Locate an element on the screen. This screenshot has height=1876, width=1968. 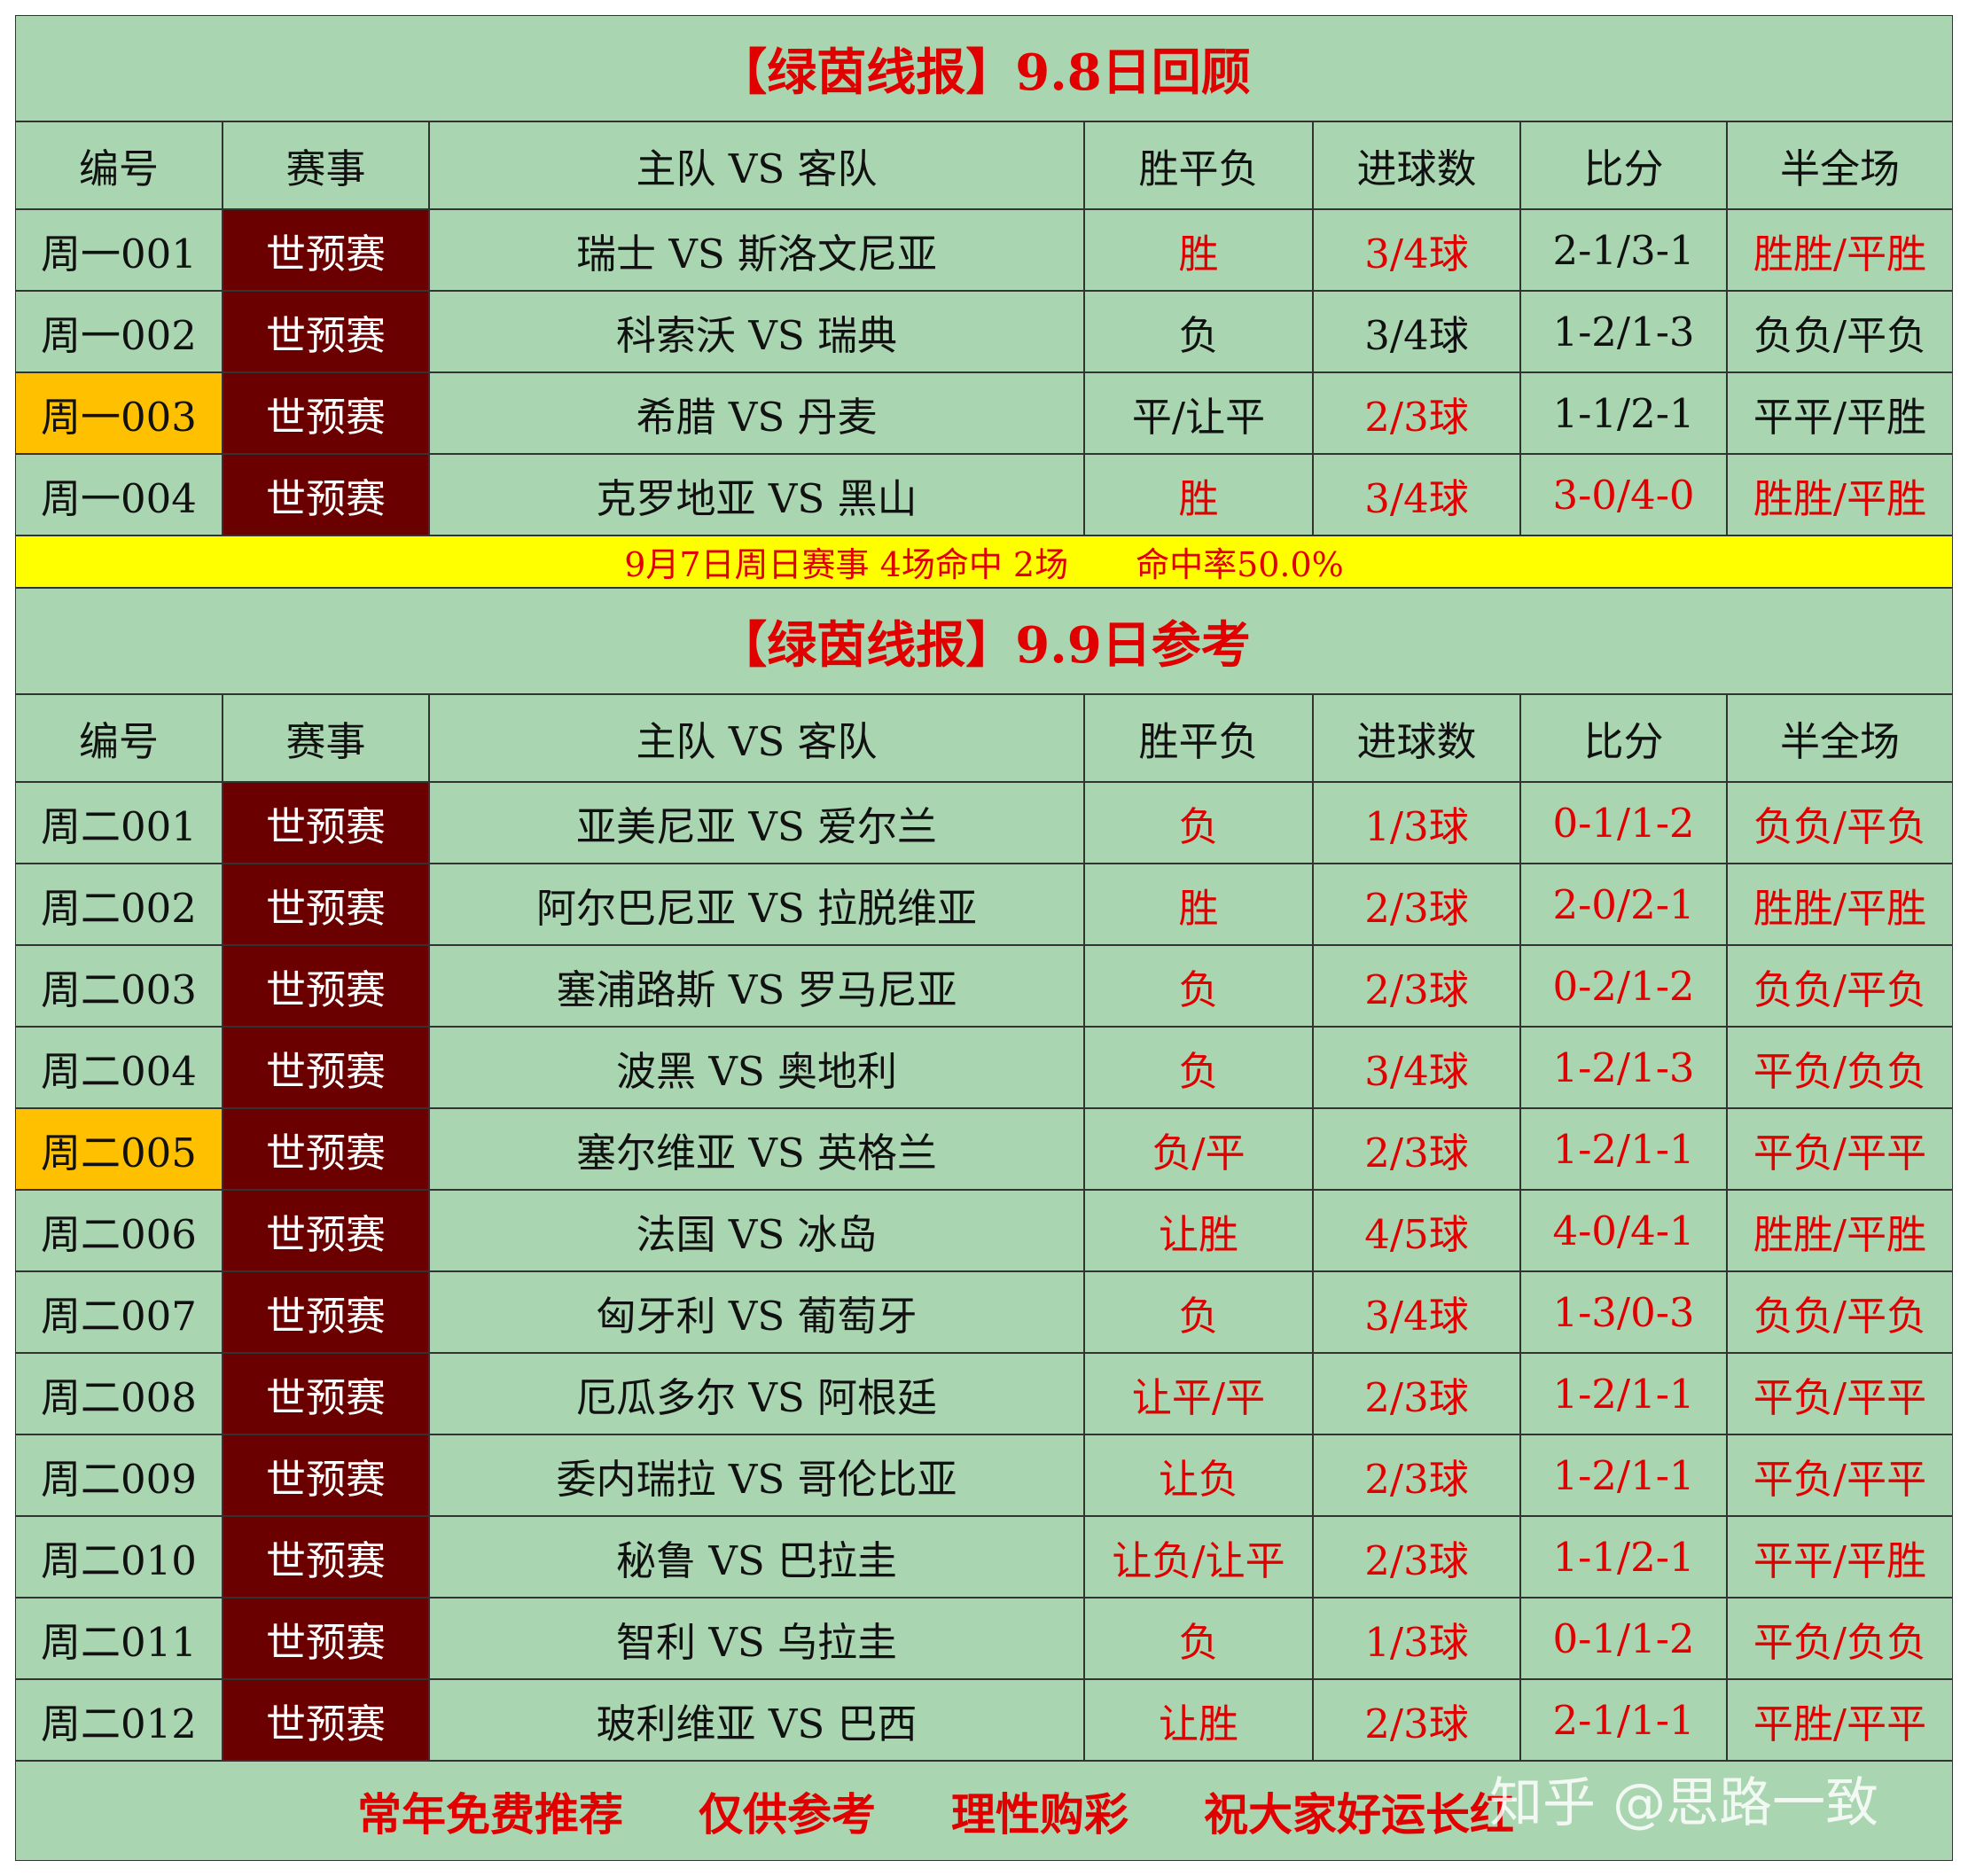
section-title: 【绿茵线报】9.9日参考 is located at coordinates (984, 641).